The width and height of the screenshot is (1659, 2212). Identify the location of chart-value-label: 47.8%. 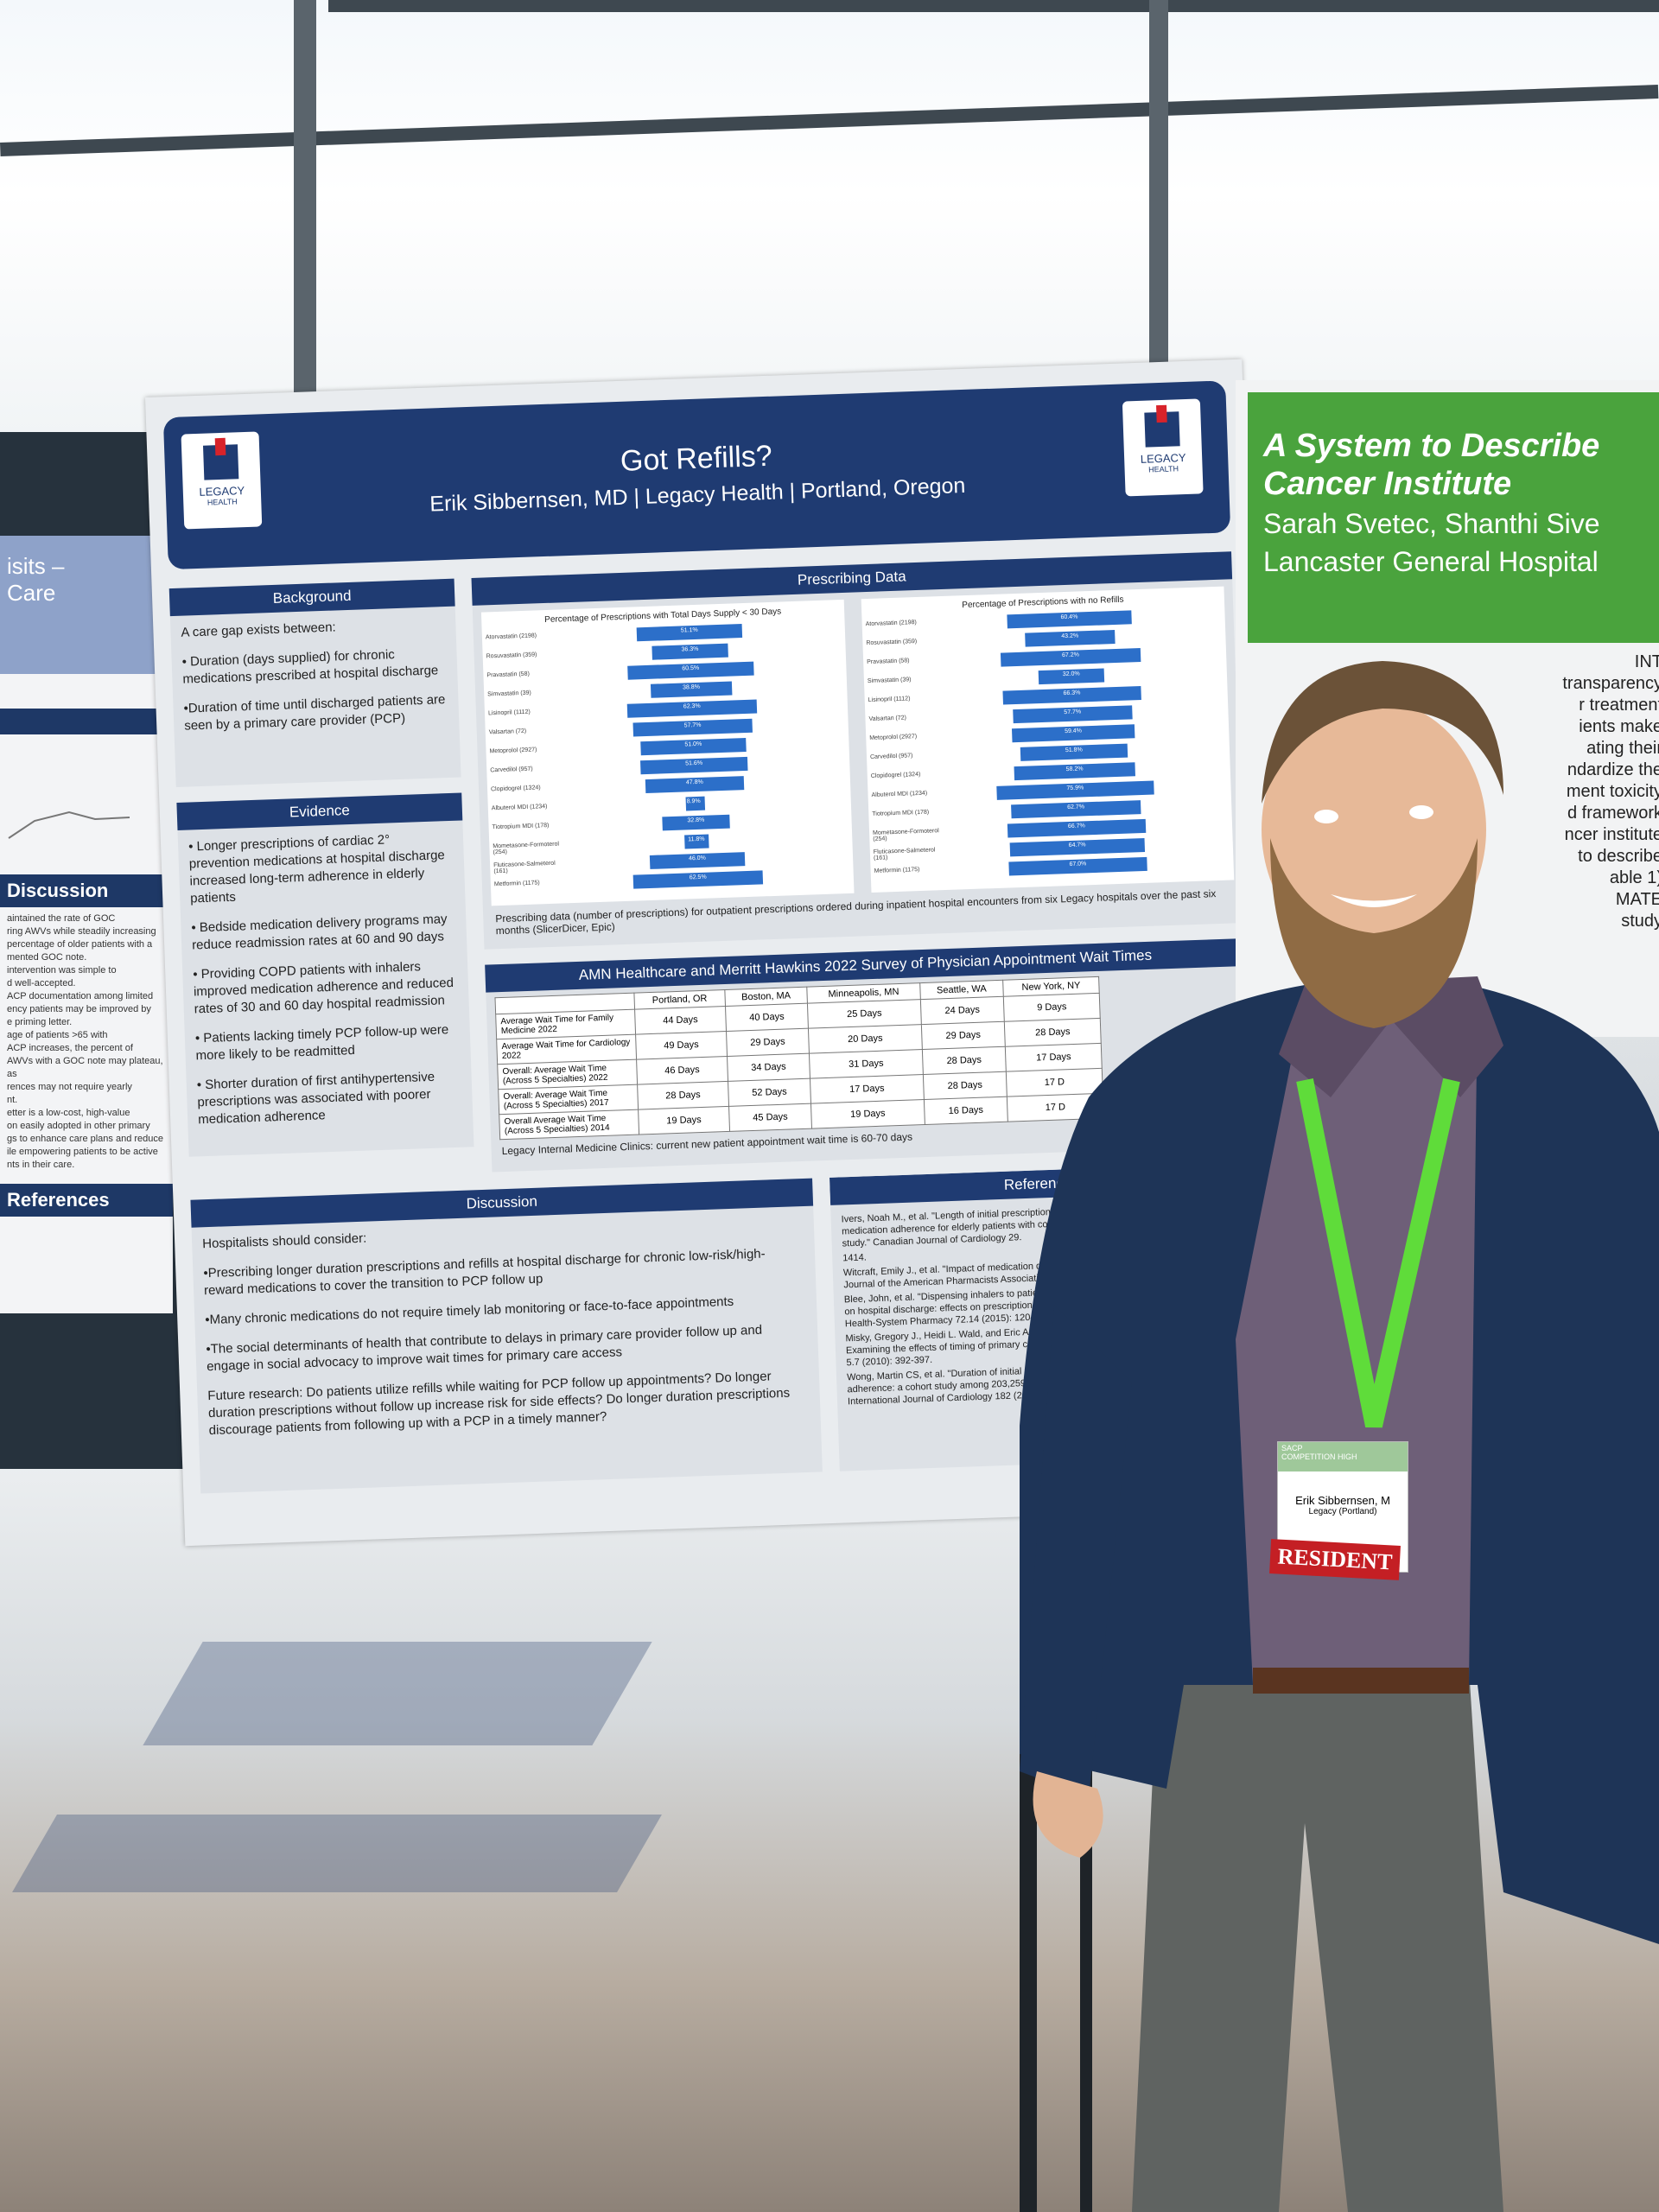
(694, 782).